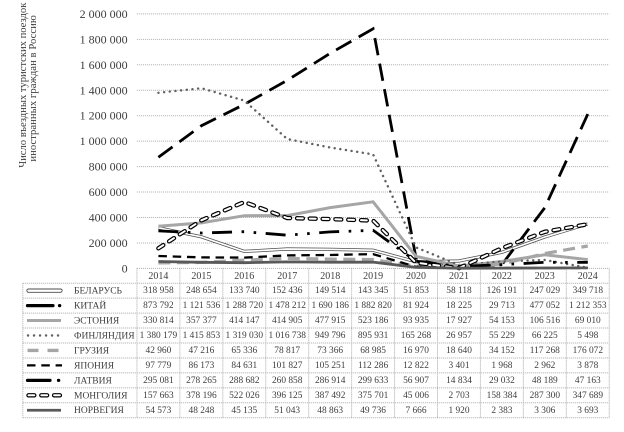 This screenshot has height=432, width=624. What do you see at coordinates (501, 366) in the screenshot?
I see `svg-text: 1 968` at bounding box center [501, 366].